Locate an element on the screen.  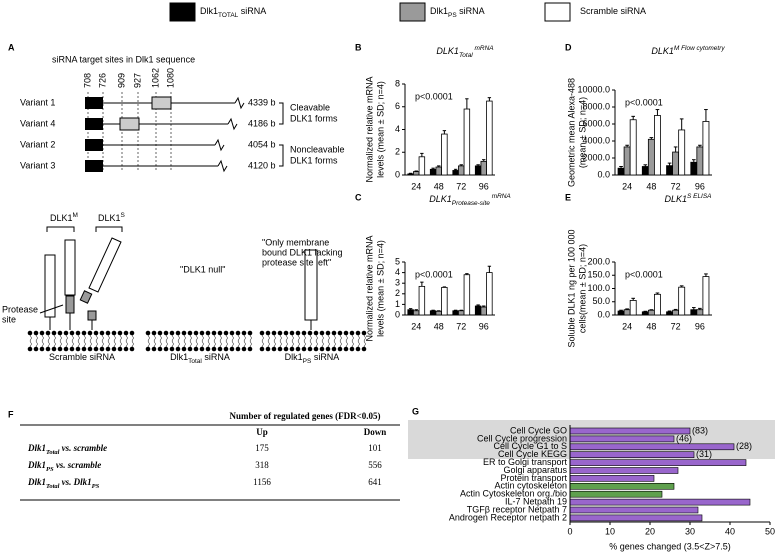
x-tick-label: 24 is located at coordinates (416, 186).